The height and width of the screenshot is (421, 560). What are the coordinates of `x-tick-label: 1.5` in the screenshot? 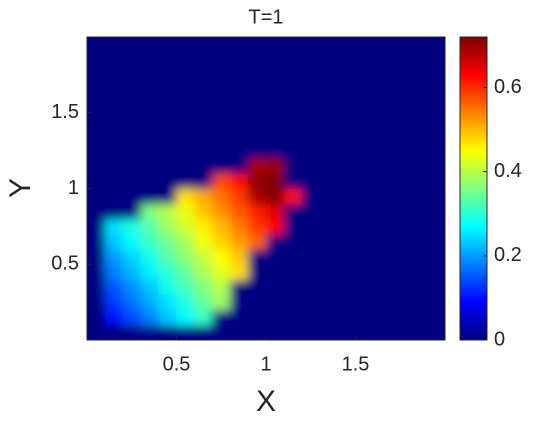 It's located at (356, 364).